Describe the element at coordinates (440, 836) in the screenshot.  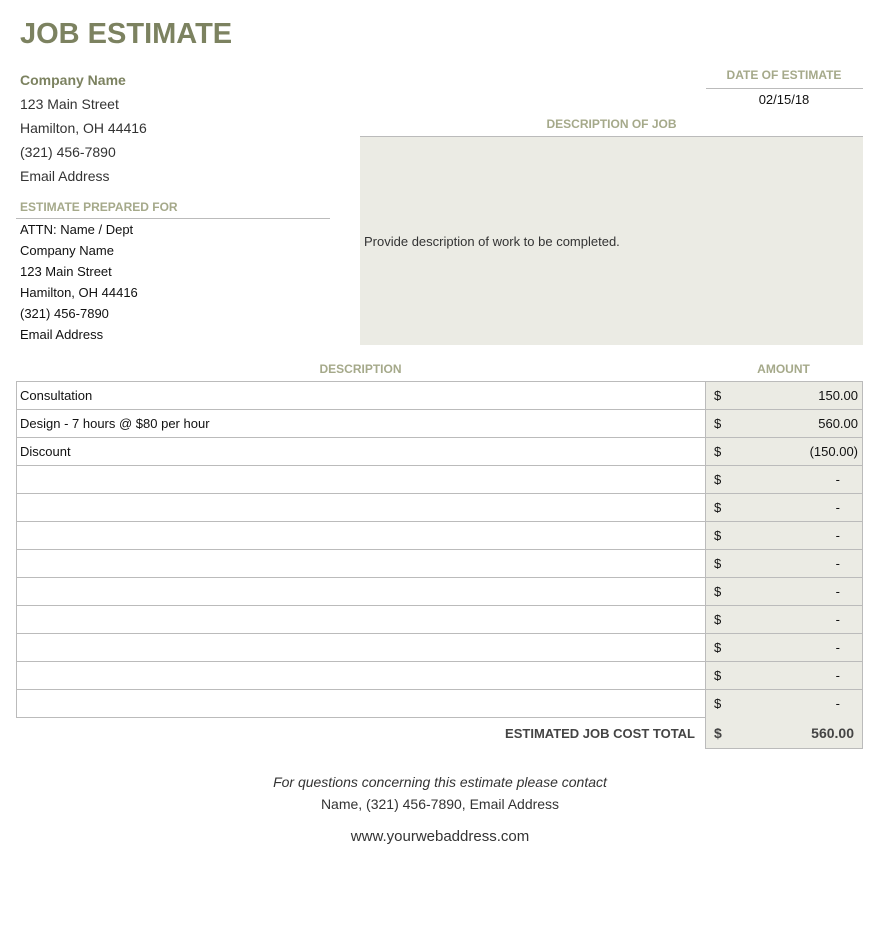
I see `footer-website: www.yourwebaddress.com` at that location.